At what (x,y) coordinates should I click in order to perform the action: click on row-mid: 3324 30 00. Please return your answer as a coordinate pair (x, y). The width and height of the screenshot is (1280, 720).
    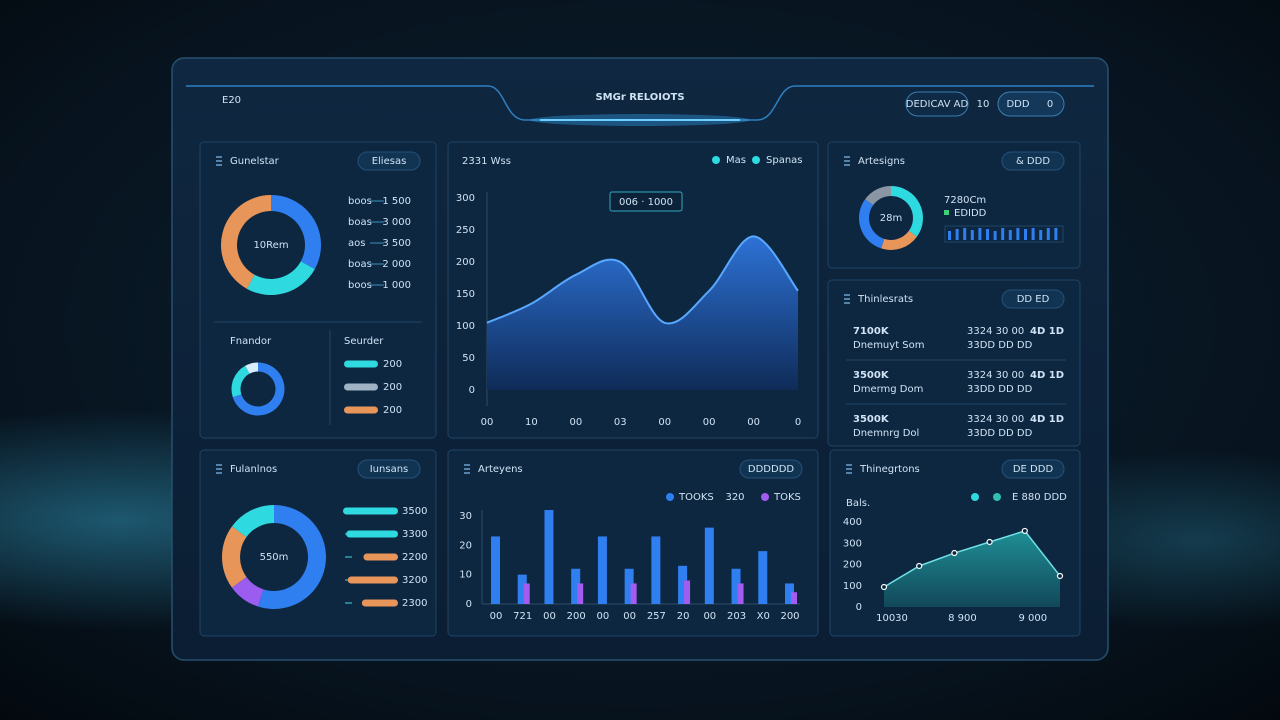
    Looking at the image, I should click on (995, 419).